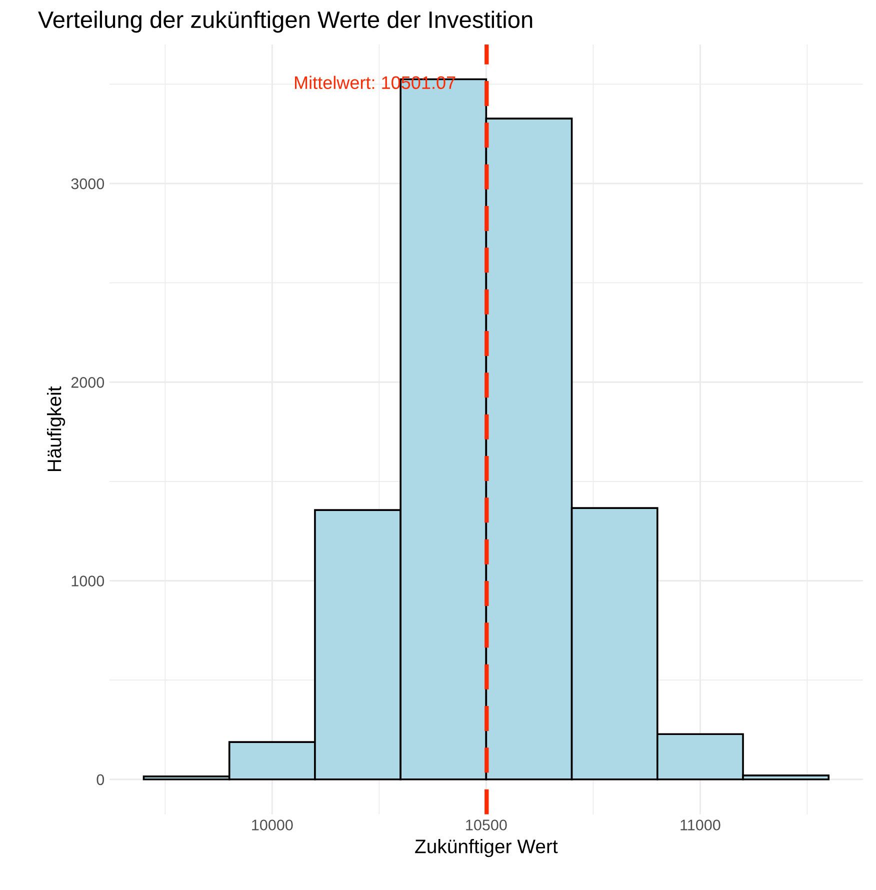 The image size is (876, 890). What do you see at coordinates (100, 780) in the screenshot?
I see `y-tick-label: 0` at bounding box center [100, 780].